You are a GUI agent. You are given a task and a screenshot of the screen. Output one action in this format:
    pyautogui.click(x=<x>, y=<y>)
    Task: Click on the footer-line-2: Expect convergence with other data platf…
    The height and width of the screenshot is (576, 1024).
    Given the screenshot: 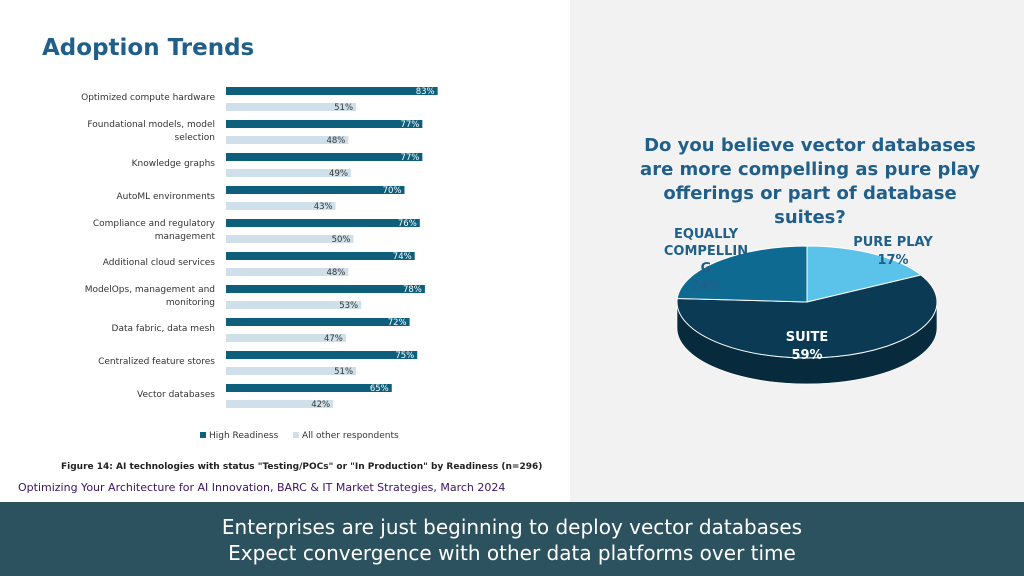 What is the action you would take?
    pyautogui.click(x=512, y=553)
    